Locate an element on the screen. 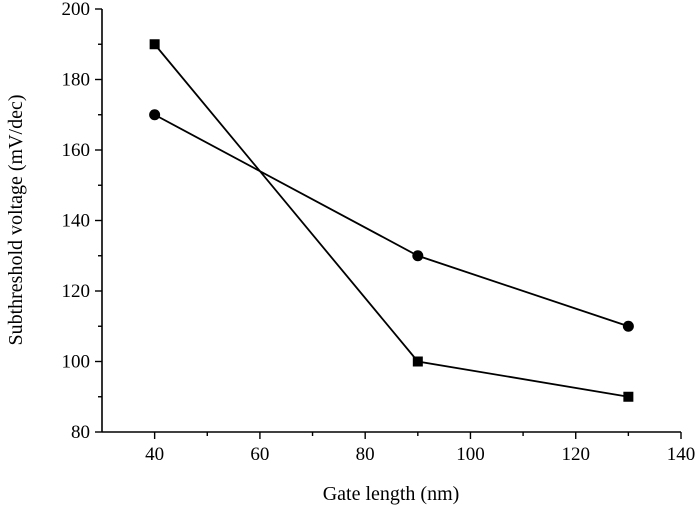 This screenshot has width=700, height=509. x-tick-label: 60 is located at coordinates (259, 454).